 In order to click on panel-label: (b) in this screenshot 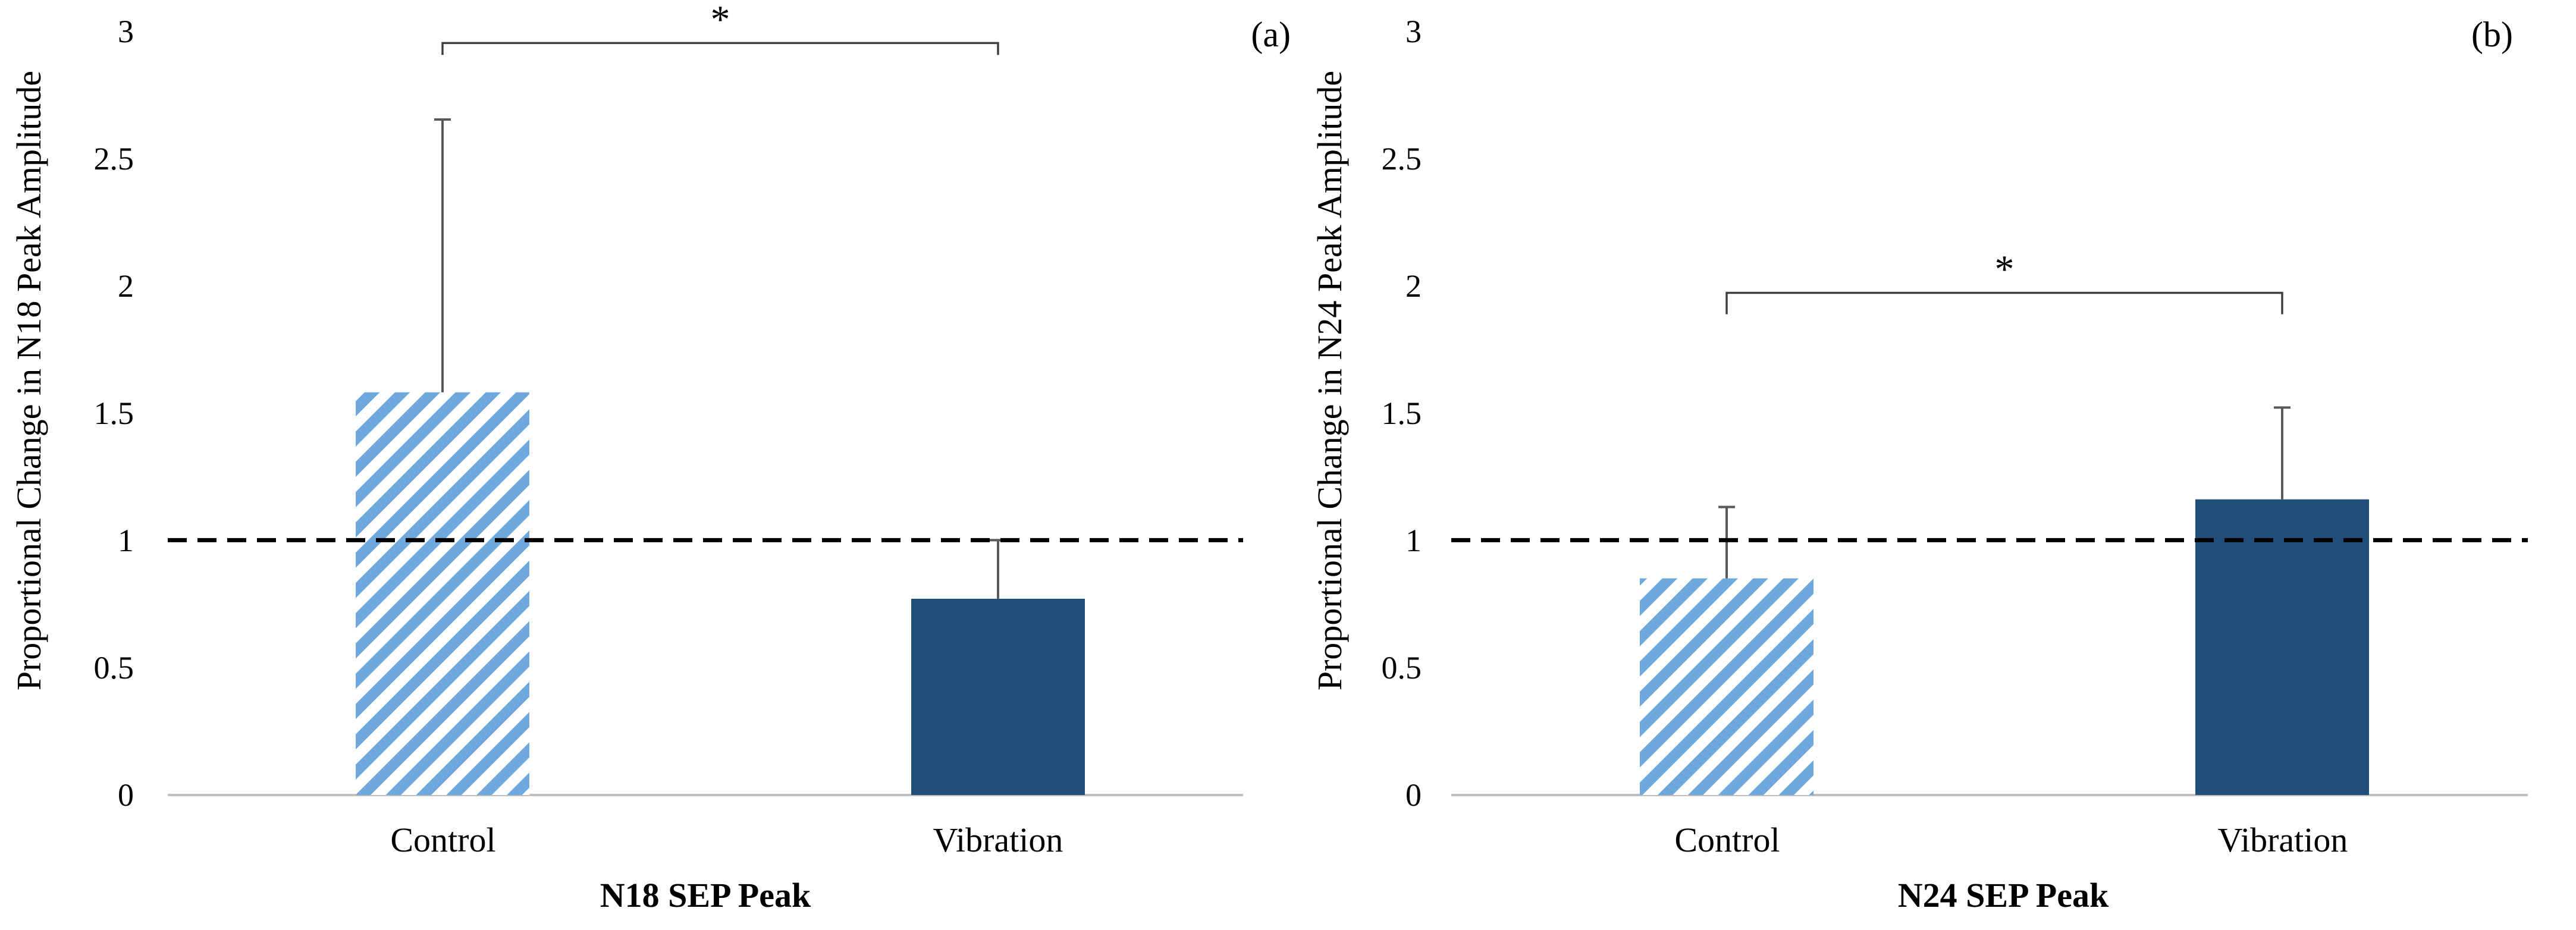, I will do `click(2492, 34)`.